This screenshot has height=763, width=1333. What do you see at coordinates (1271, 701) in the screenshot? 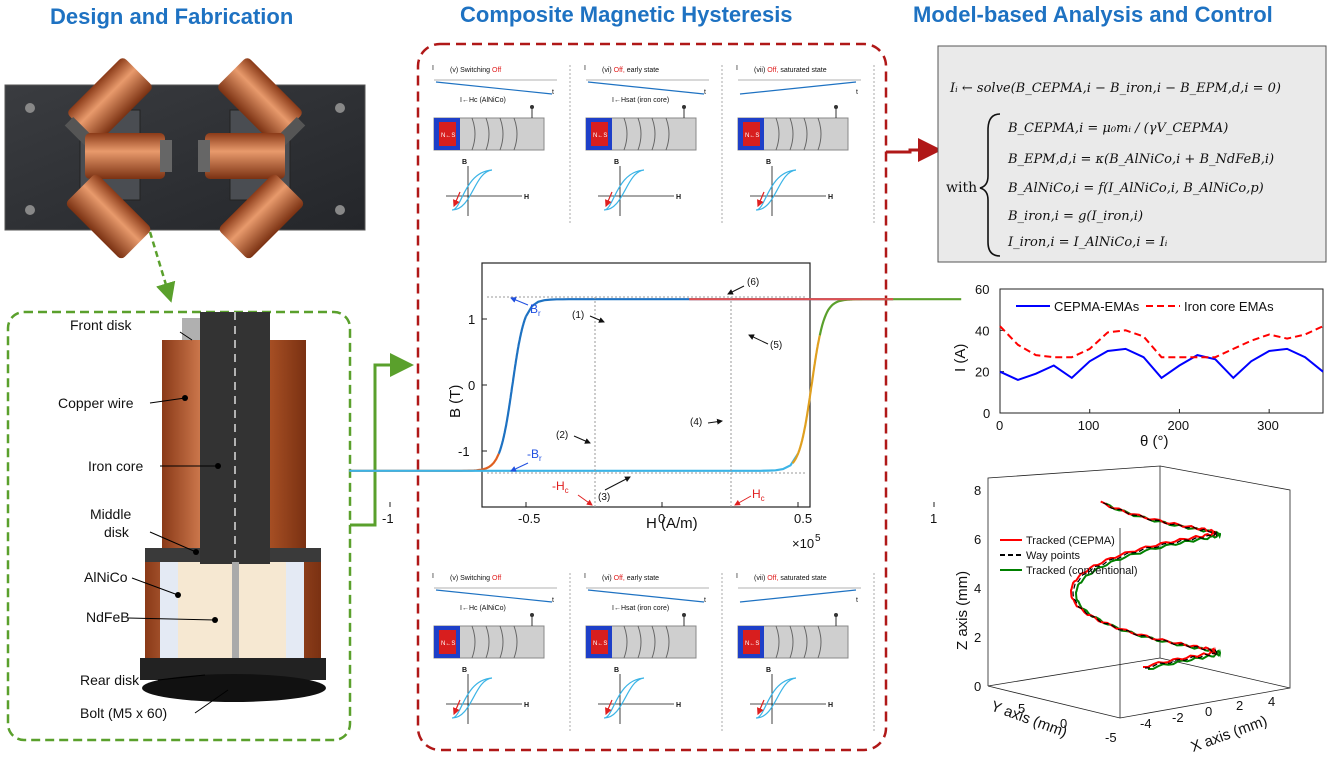
I see `traj-xtick: 4` at bounding box center [1271, 701].